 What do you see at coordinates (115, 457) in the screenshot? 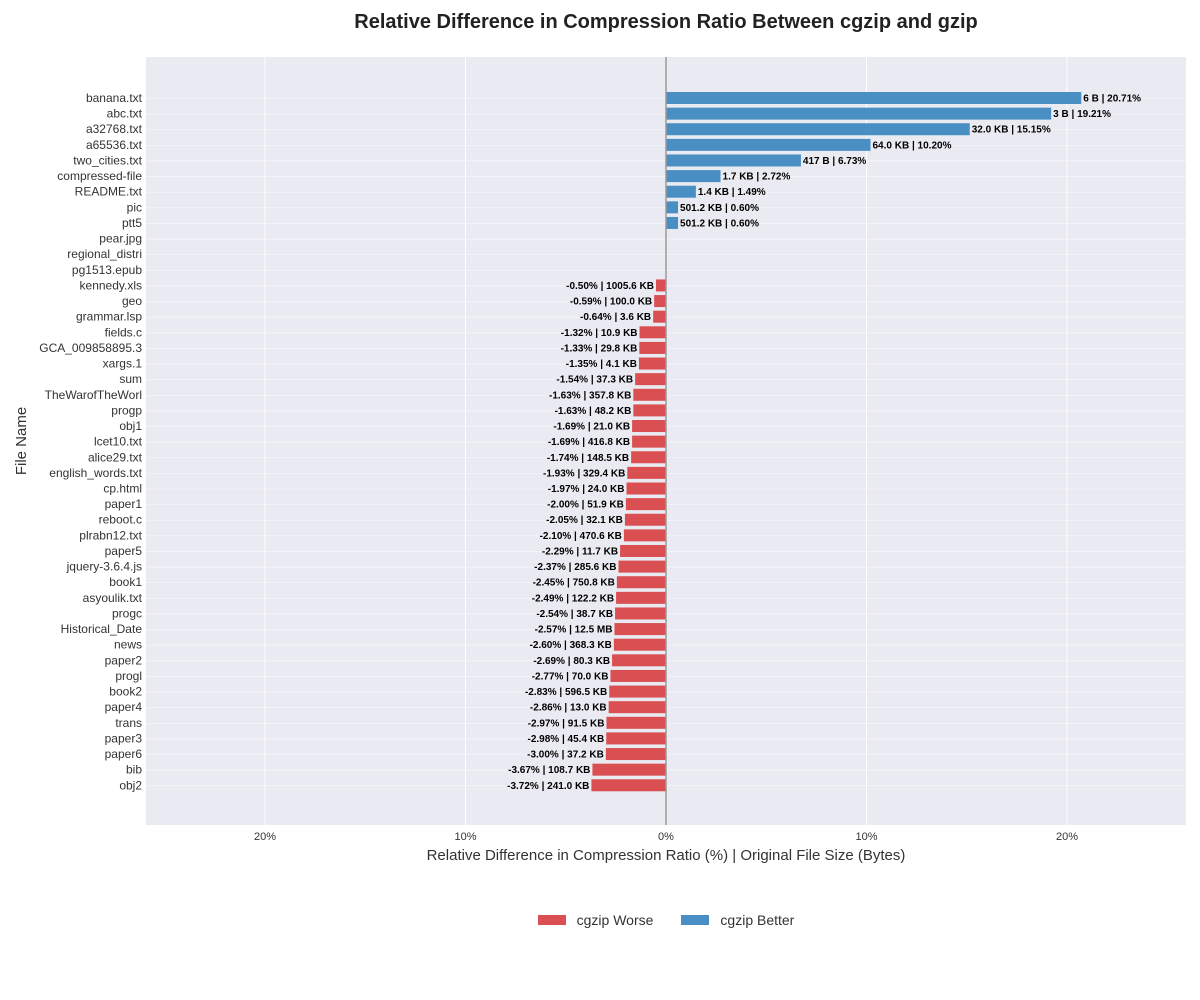
I see `y-tick-label: alice29.txt` at bounding box center [115, 457].